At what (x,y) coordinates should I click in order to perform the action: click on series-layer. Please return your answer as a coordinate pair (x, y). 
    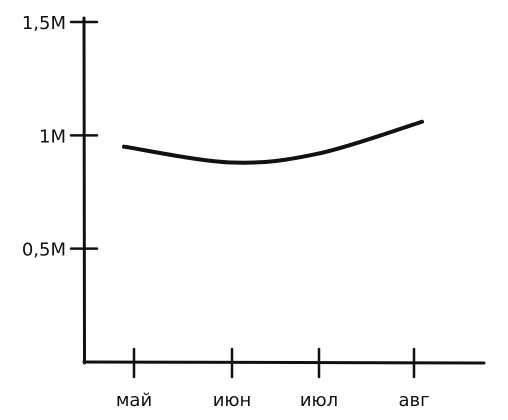
    Looking at the image, I should click on (273, 142).